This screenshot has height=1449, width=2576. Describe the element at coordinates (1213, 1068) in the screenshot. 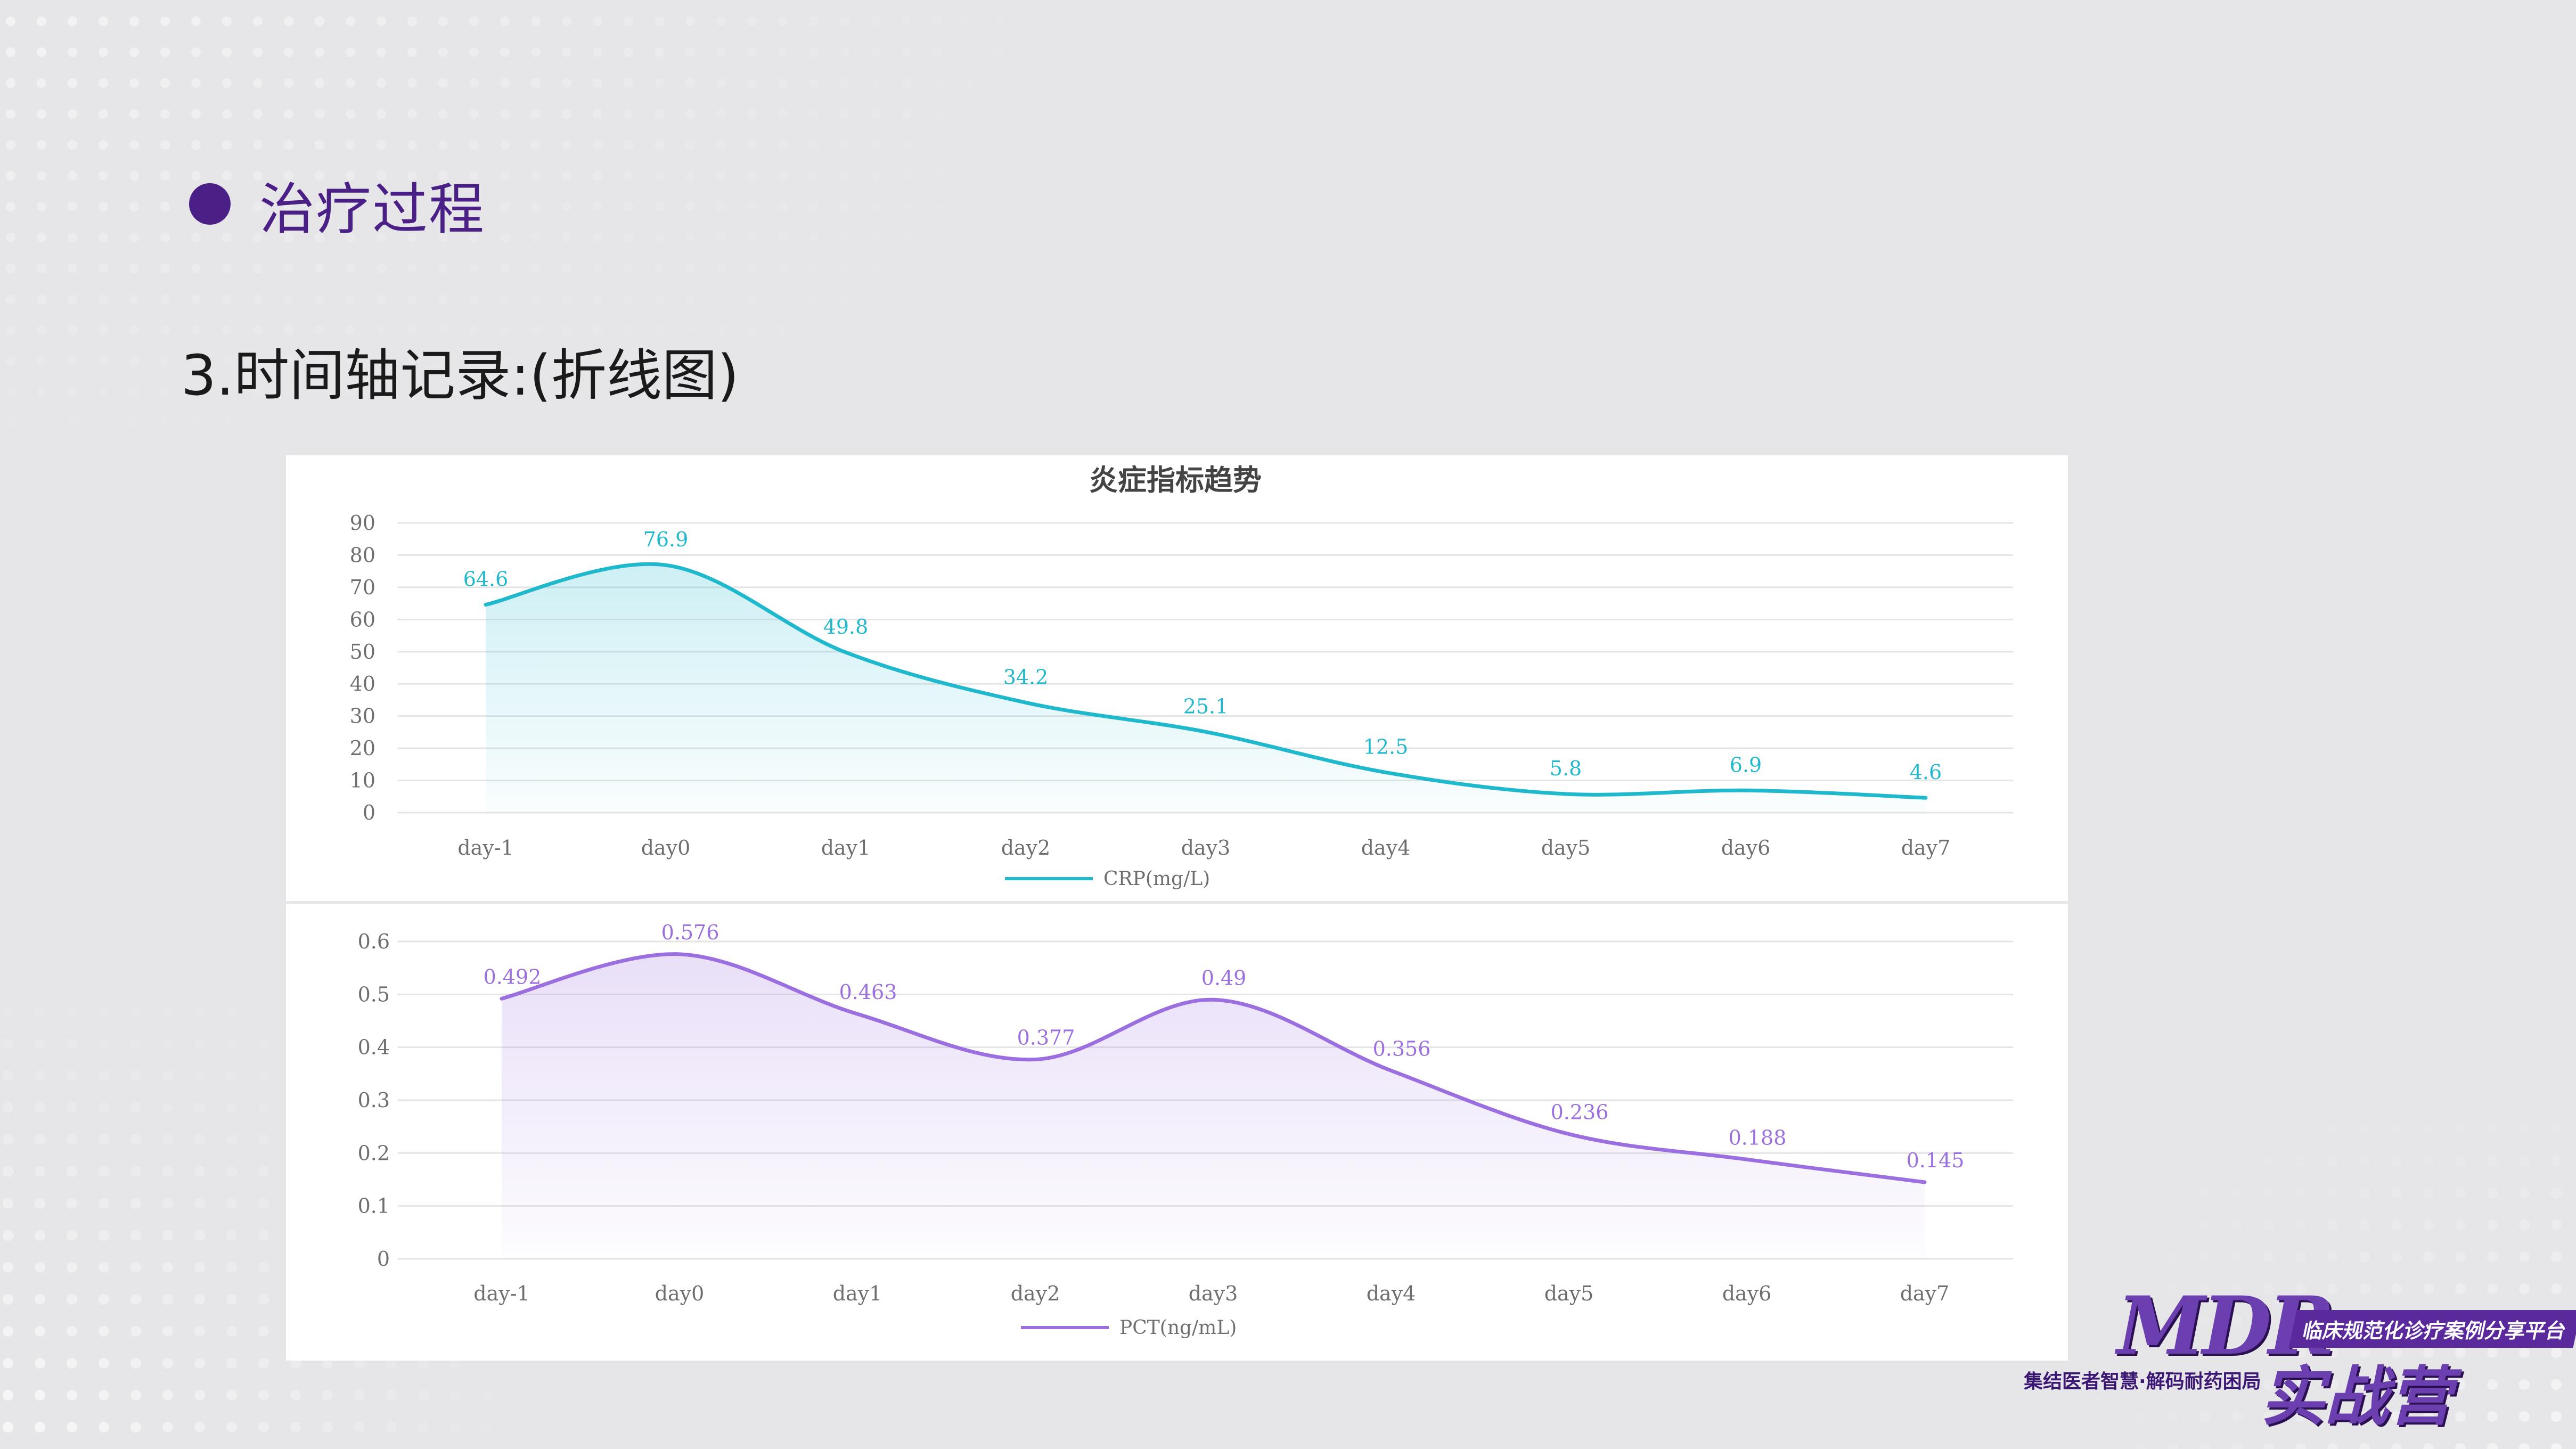

I see `pct-series-line` at that location.